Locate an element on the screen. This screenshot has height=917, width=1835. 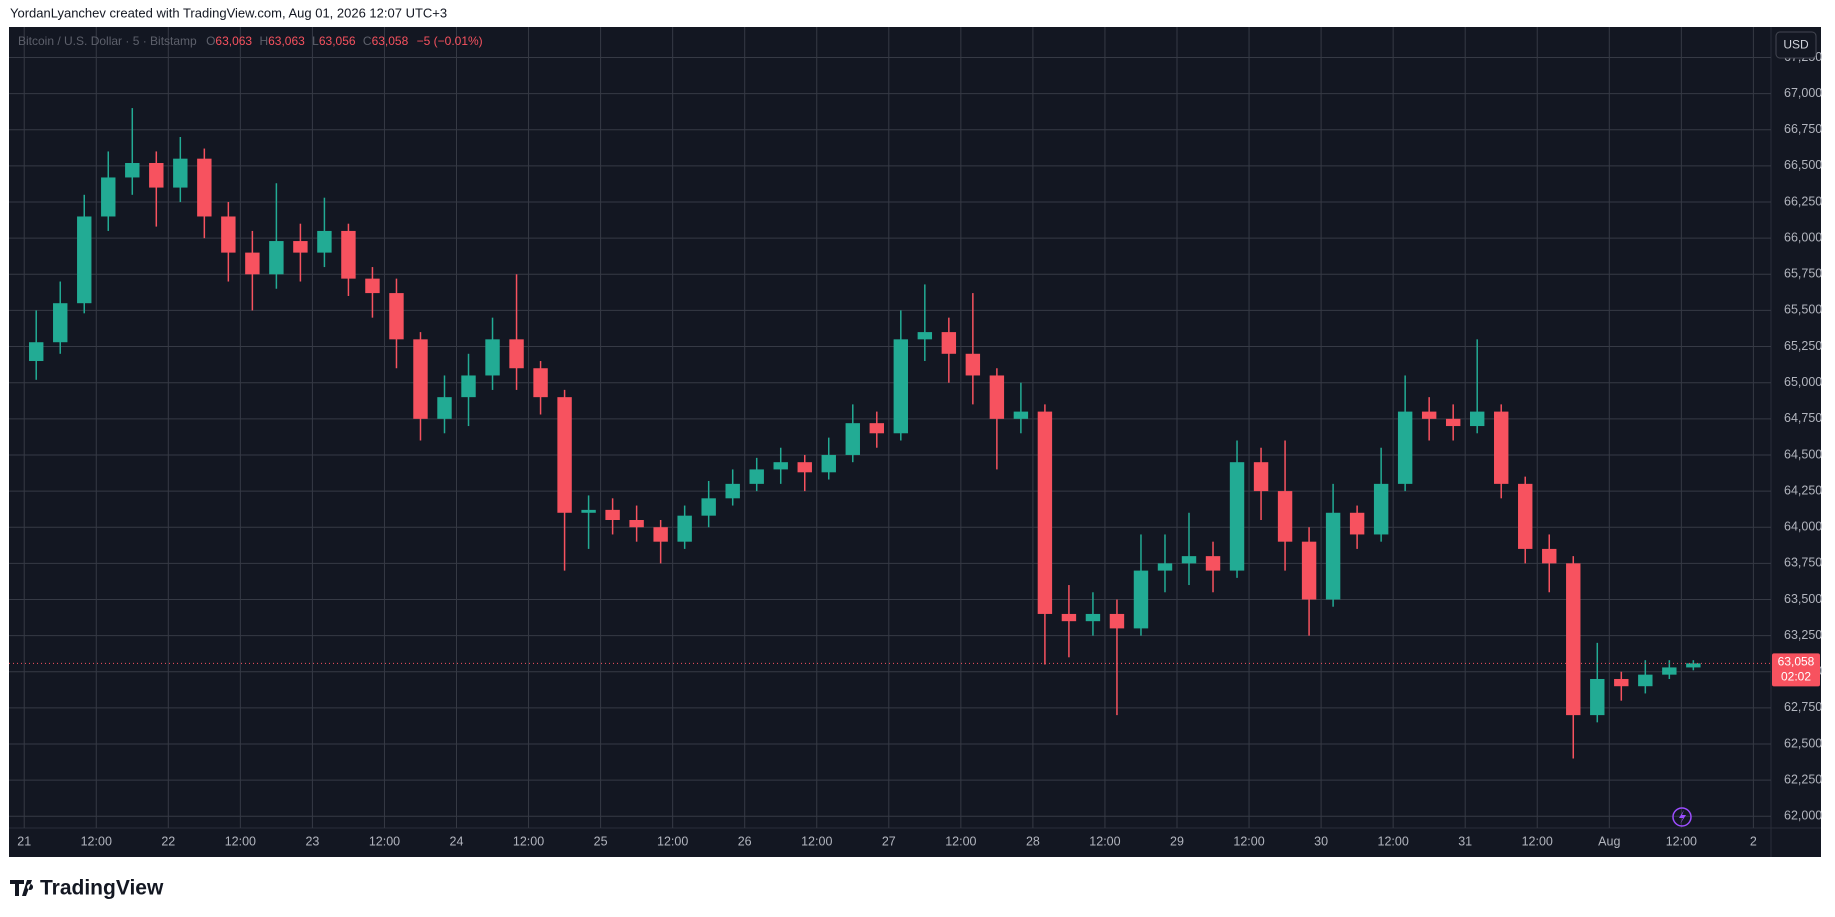
logo: TradingView is located at coordinates (87, 888).